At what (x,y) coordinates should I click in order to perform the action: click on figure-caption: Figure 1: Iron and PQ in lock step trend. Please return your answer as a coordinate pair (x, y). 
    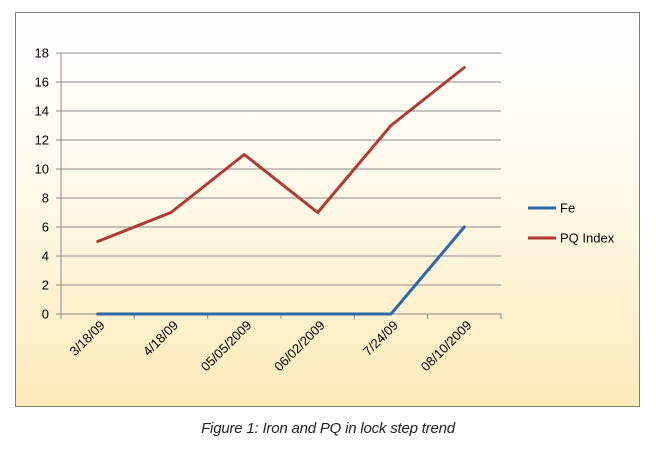
    Looking at the image, I should click on (328, 428).